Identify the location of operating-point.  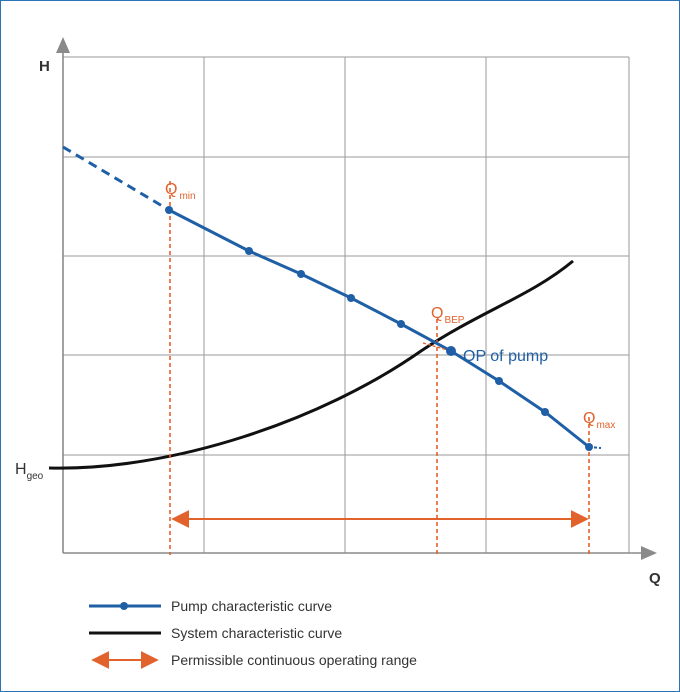
(451, 351).